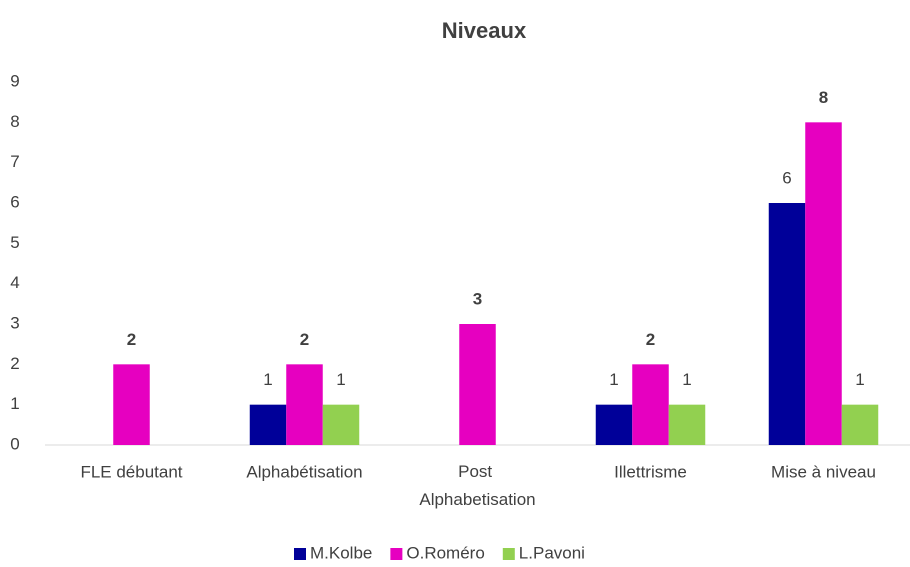  Describe the element at coordinates (477, 298) in the screenshot. I see `data-label: 3` at that location.